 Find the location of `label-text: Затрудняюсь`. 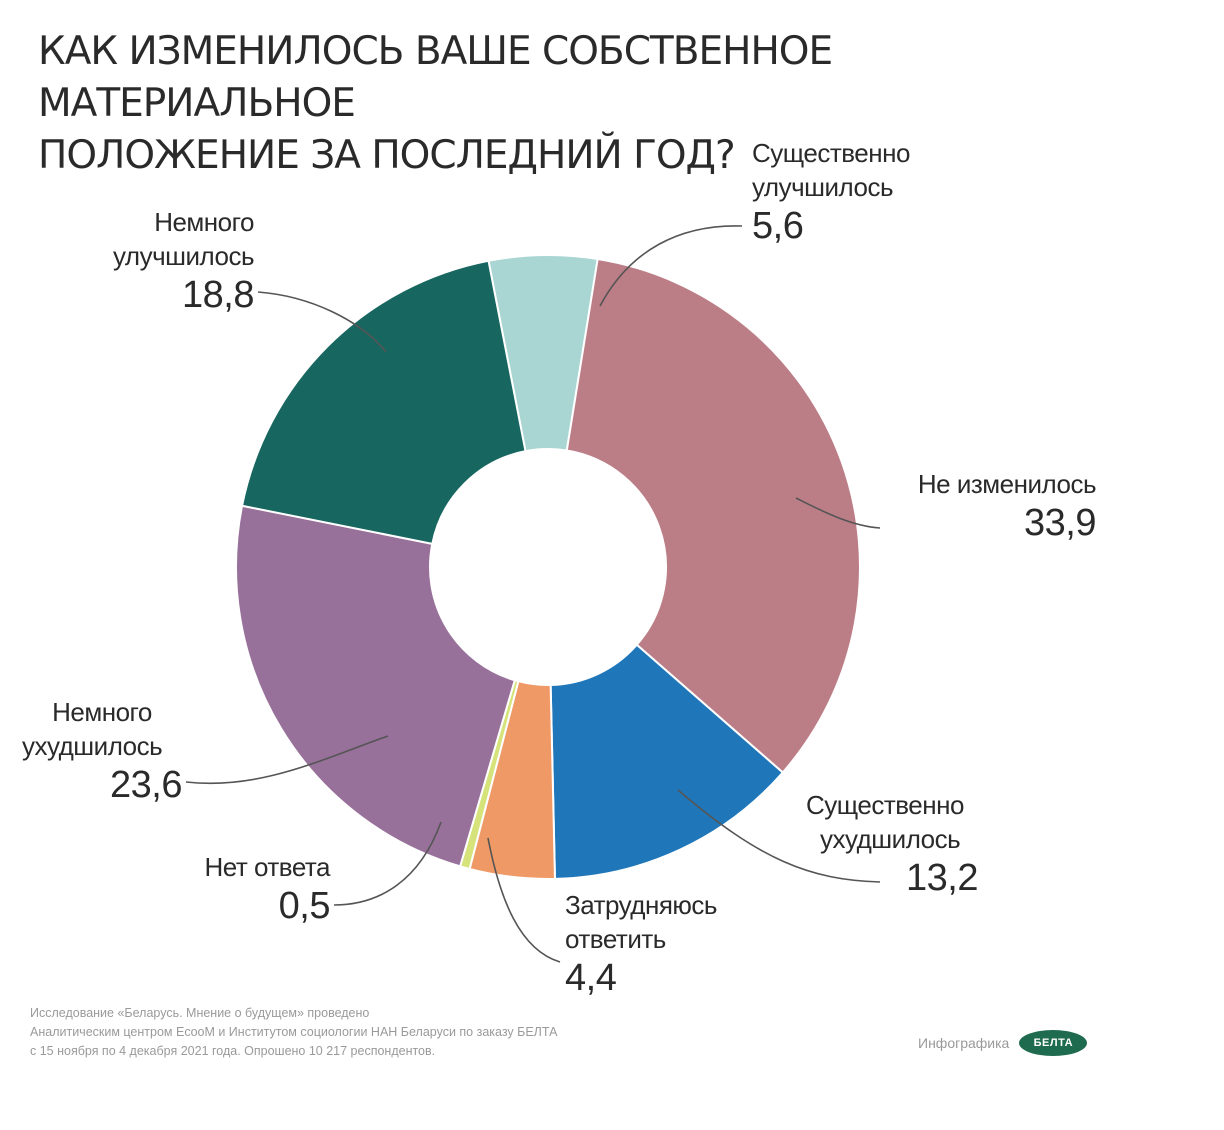

label-text: Затрудняюсь is located at coordinates (641, 905).